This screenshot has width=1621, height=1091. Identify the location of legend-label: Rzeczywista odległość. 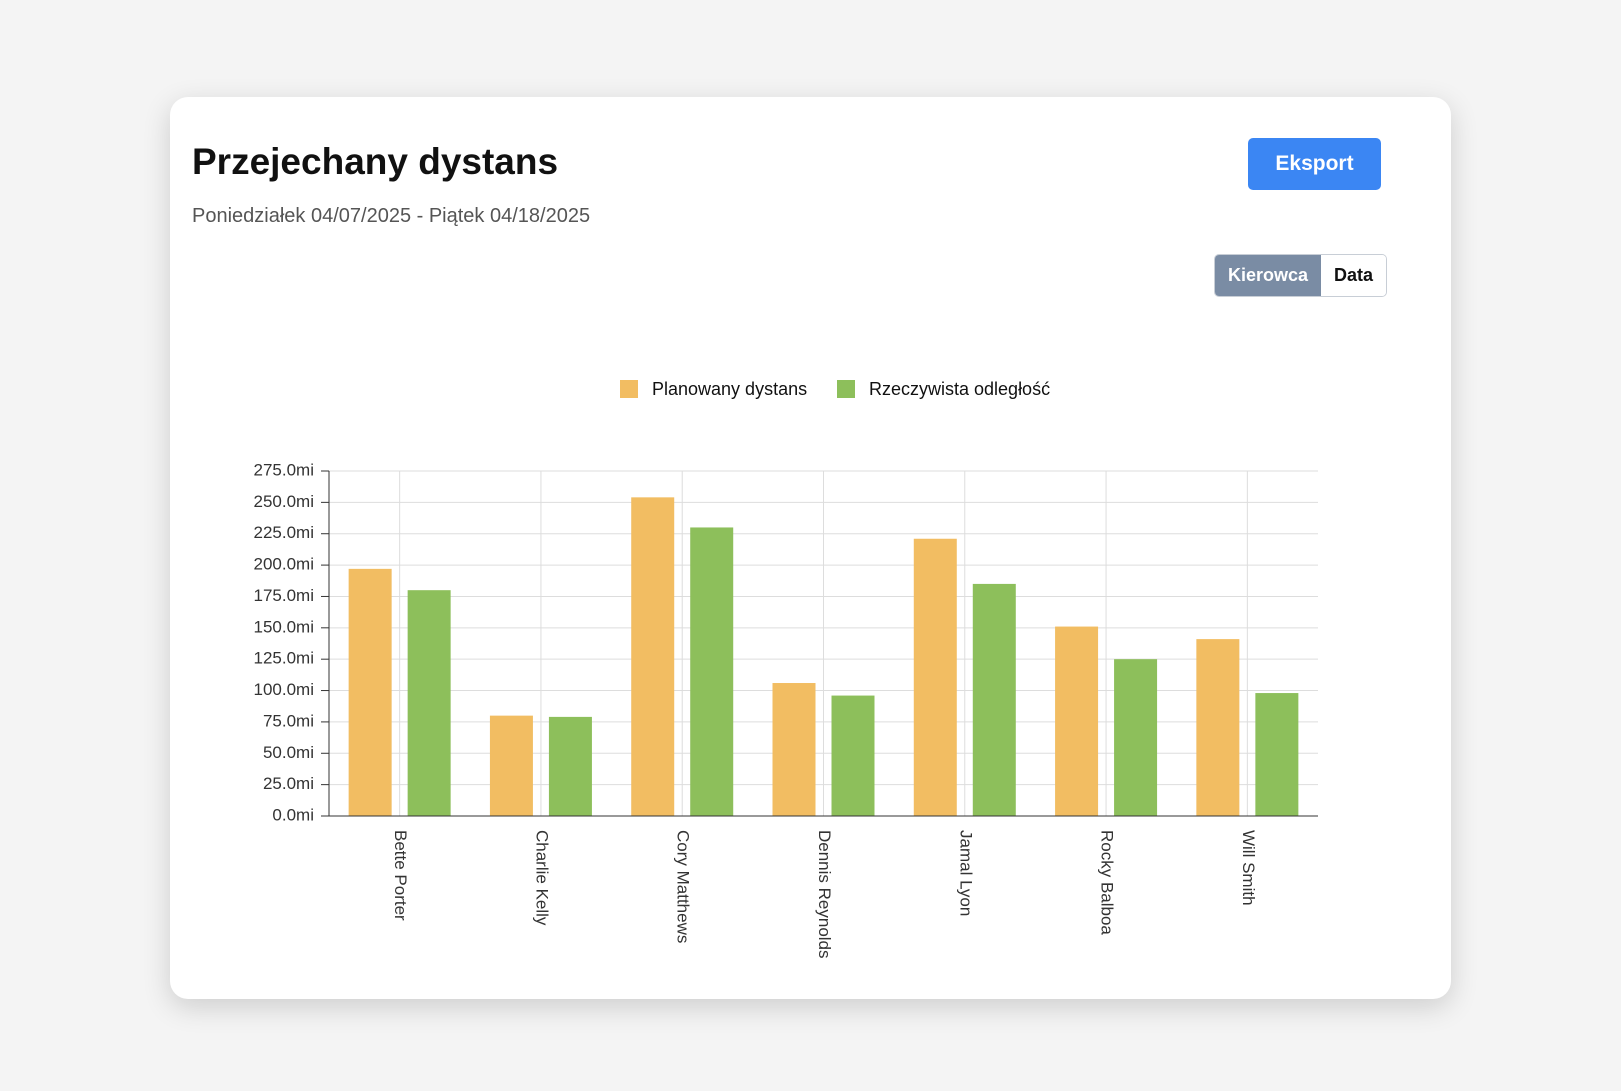
(959, 389).